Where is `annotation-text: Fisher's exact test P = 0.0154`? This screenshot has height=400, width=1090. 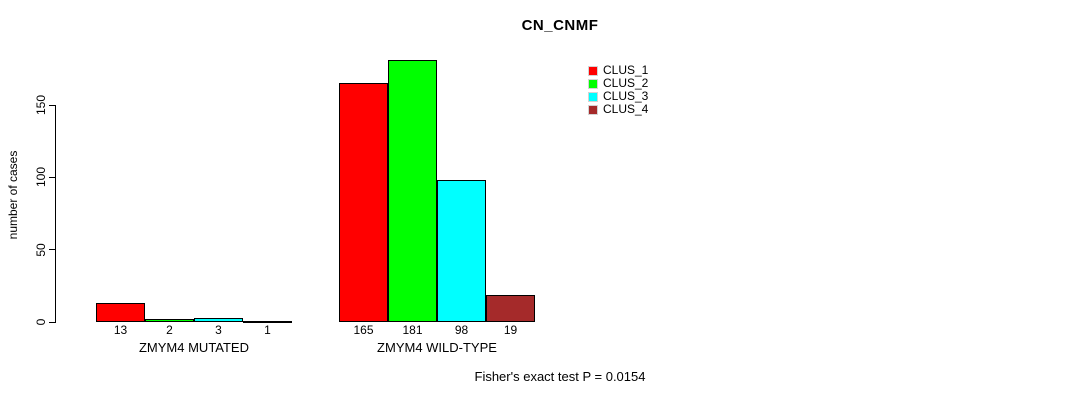
annotation-text: Fisher's exact test P = 0.0154 is located at coordinates (560, 376).